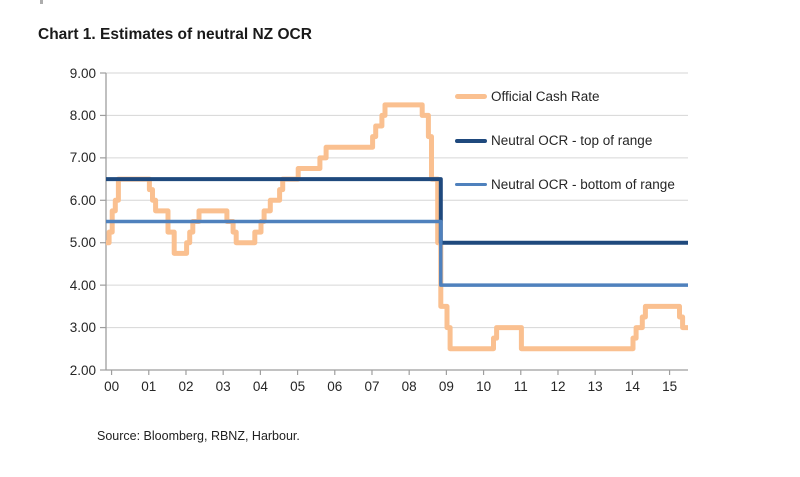 The image size is (800, 477). What do you see at coordinates (335, 386) in the screenshot?
I see `x-tick-label: 06` at bounding box center [335, 386].